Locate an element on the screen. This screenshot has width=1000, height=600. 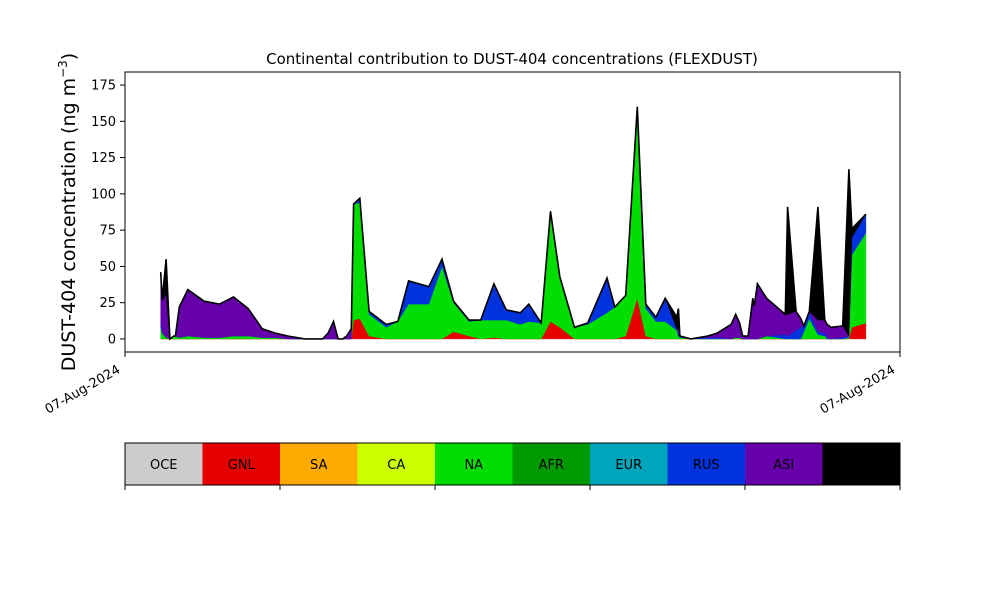
legend-swatch-eur is located at coordinates (629, 464).